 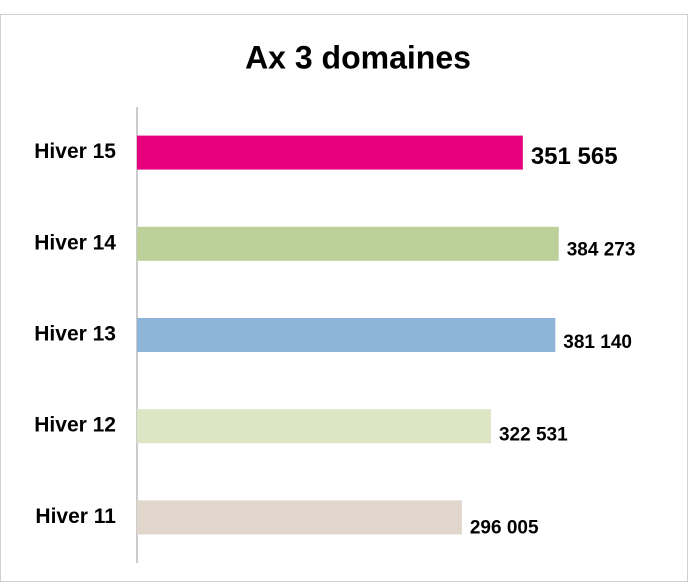 What do you see at coordinates (75, 151) in the screenshot?
I see `category-label: Hiver 15` at bounding box center [75, 151].